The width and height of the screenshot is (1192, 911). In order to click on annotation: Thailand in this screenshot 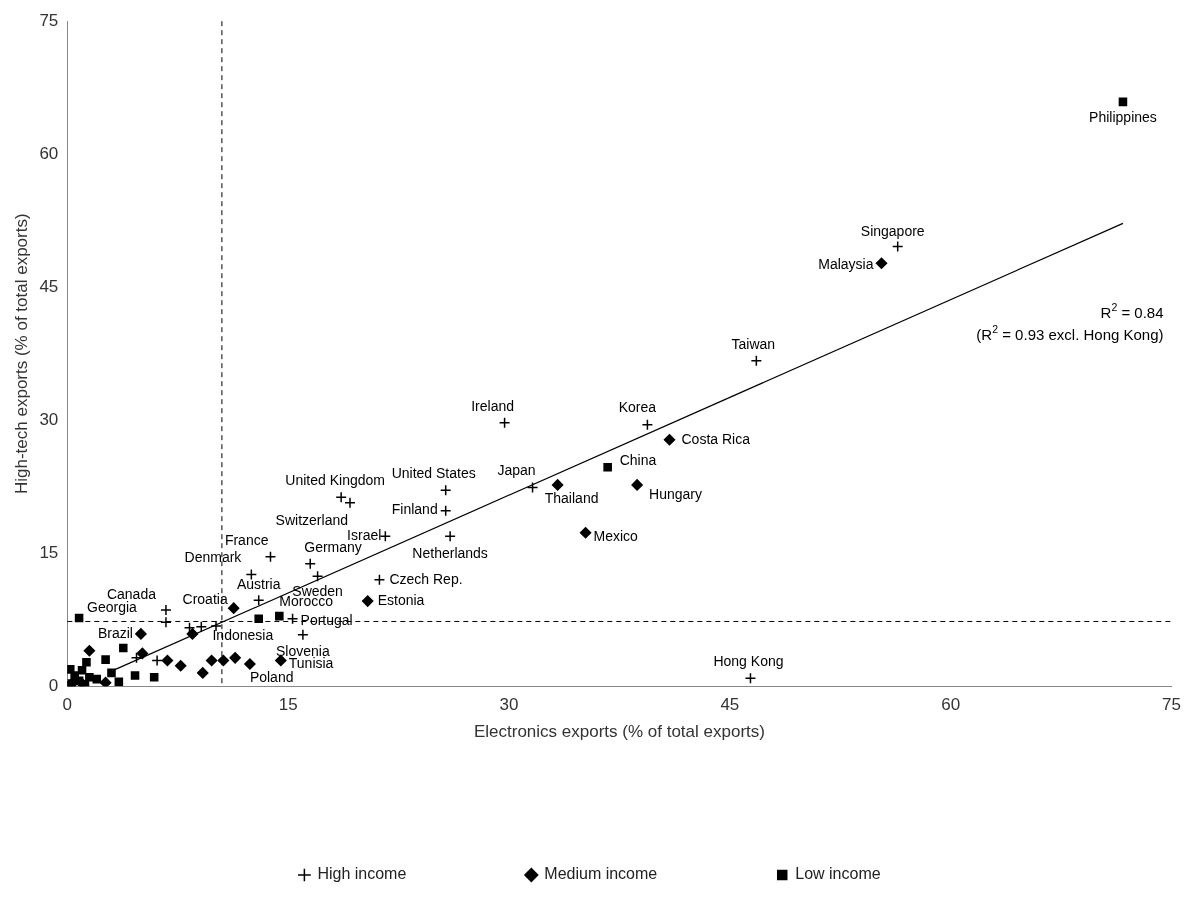, I will do `click(571, 497)`.